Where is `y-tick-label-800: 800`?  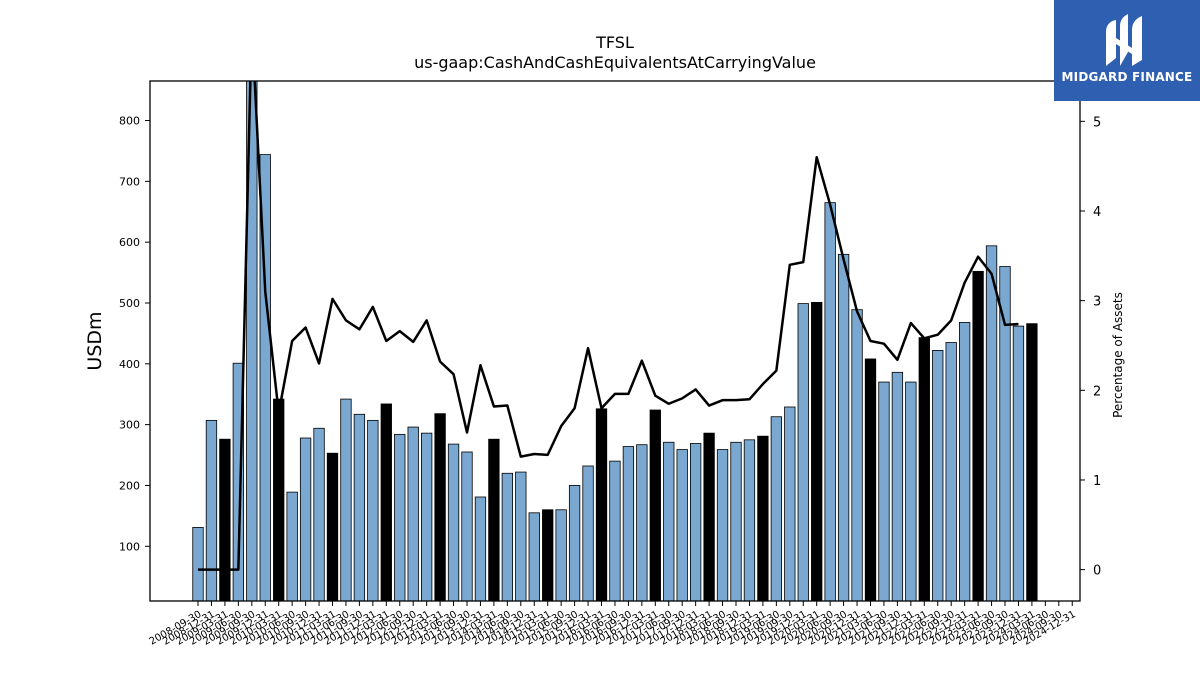 y-tick-label-800: 800 is located at coordinates (129, 121).